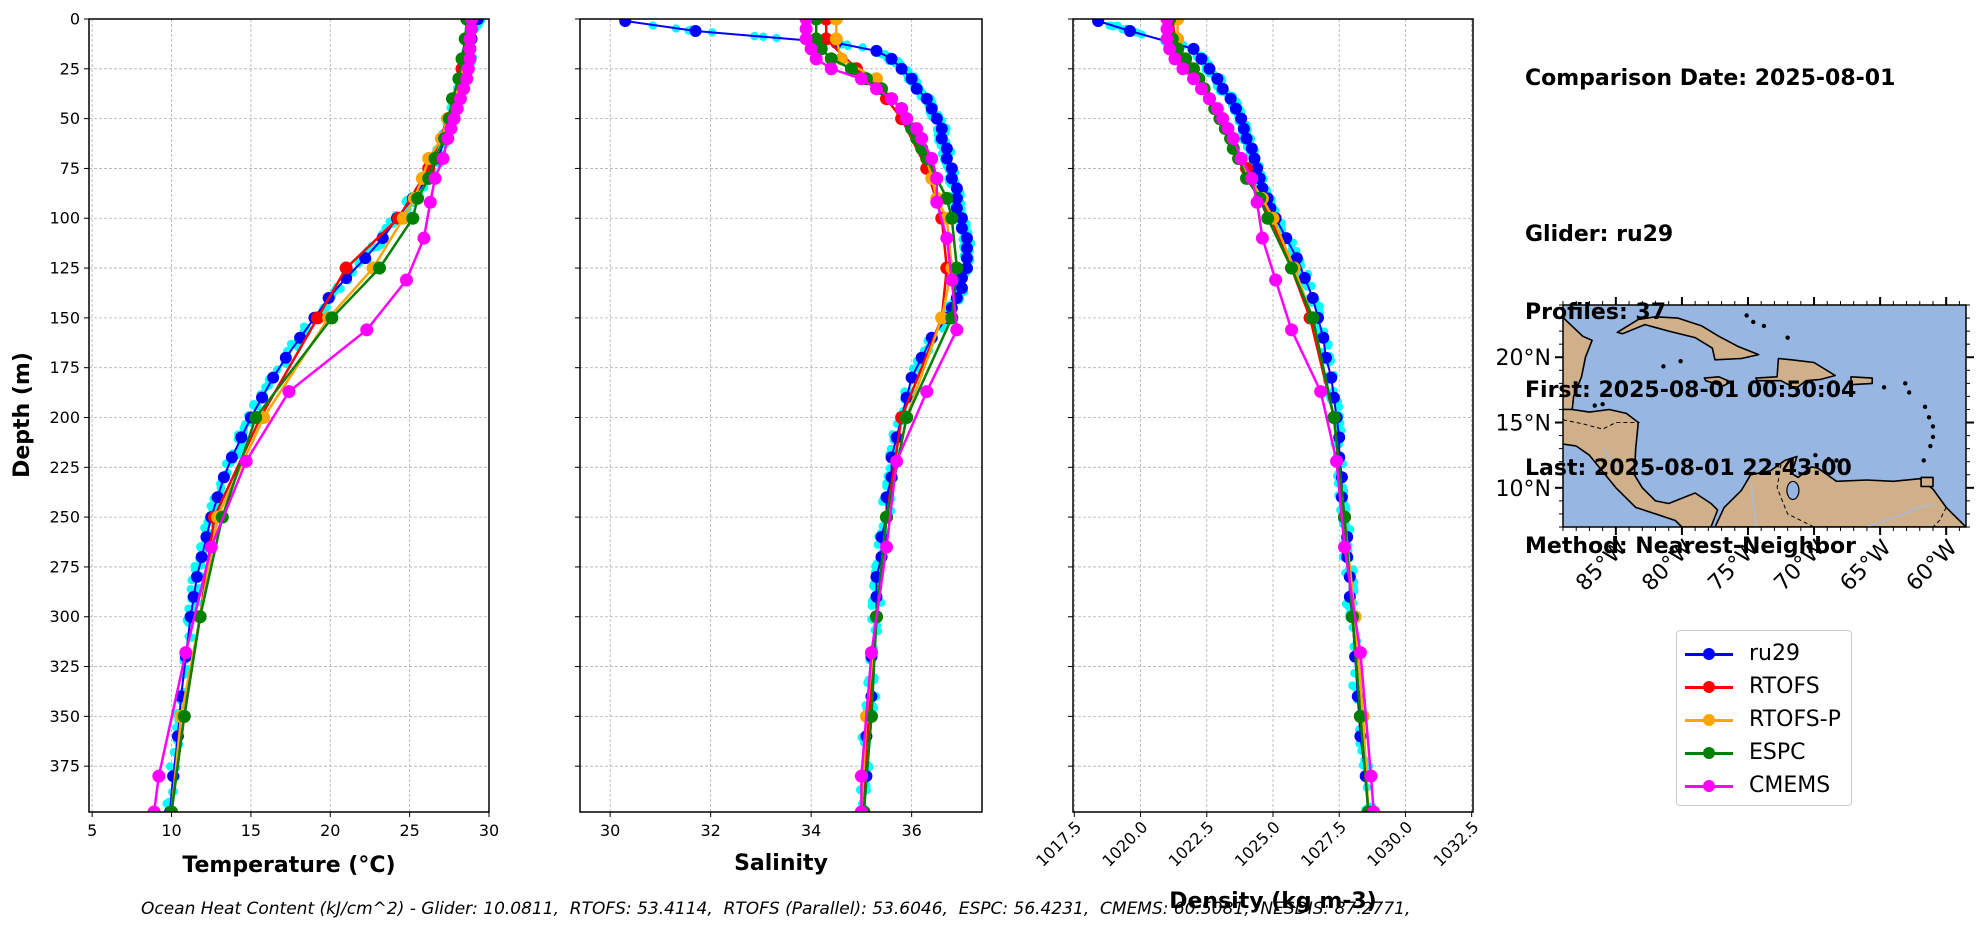  What do you see at coordinates (781, 863) in the screenshot?
I see `salinity-xlabel: Salinity` at bounding box center [781, 863].